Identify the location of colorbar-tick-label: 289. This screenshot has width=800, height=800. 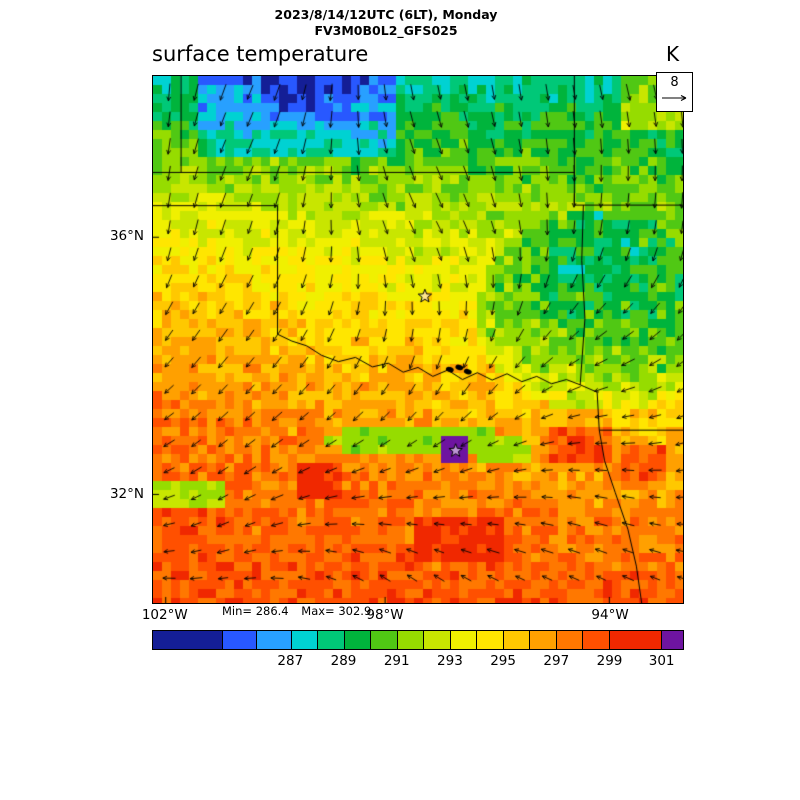
(343, 661).